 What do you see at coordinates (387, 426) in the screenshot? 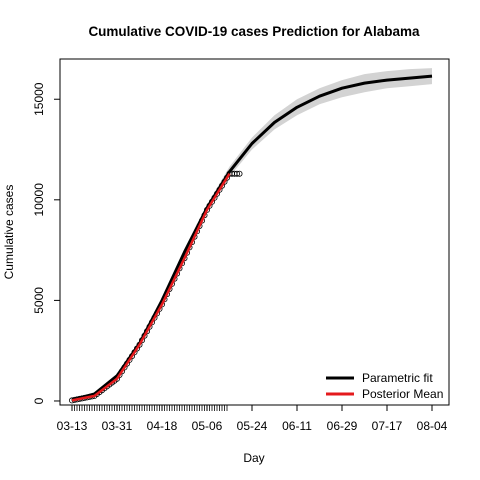
I see `x-tick-label: 07-17` at bounding box center [387, 426].